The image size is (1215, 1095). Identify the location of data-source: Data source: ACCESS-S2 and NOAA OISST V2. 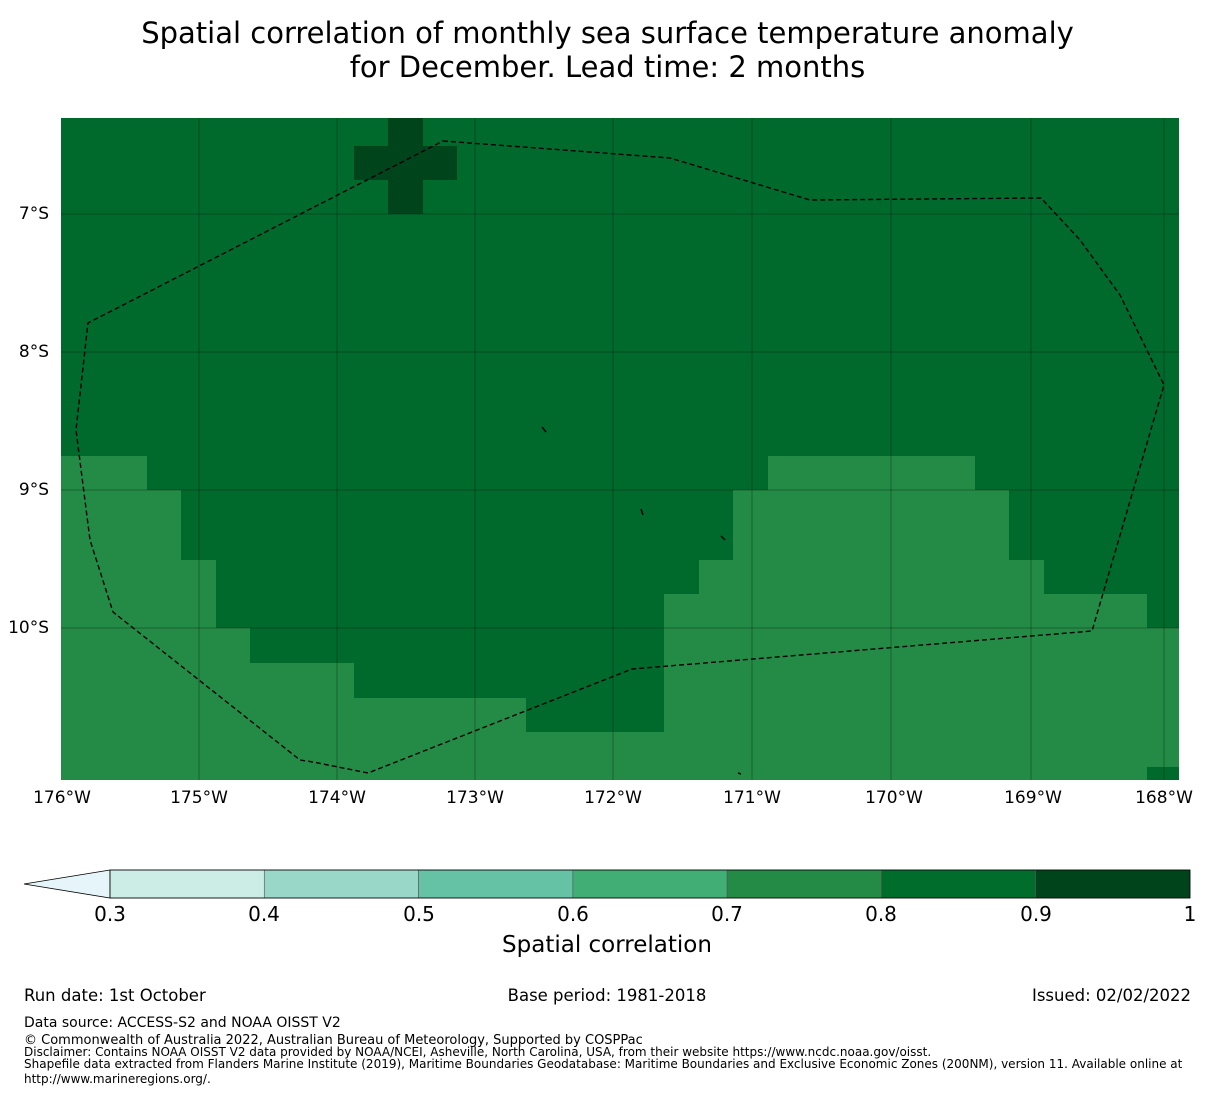
(182, 1023).